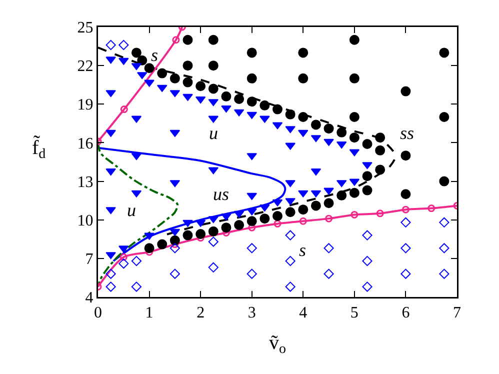  Describe the element at coordinates (407, 133) in the screenshot. I see `annotation: ss` at that location.